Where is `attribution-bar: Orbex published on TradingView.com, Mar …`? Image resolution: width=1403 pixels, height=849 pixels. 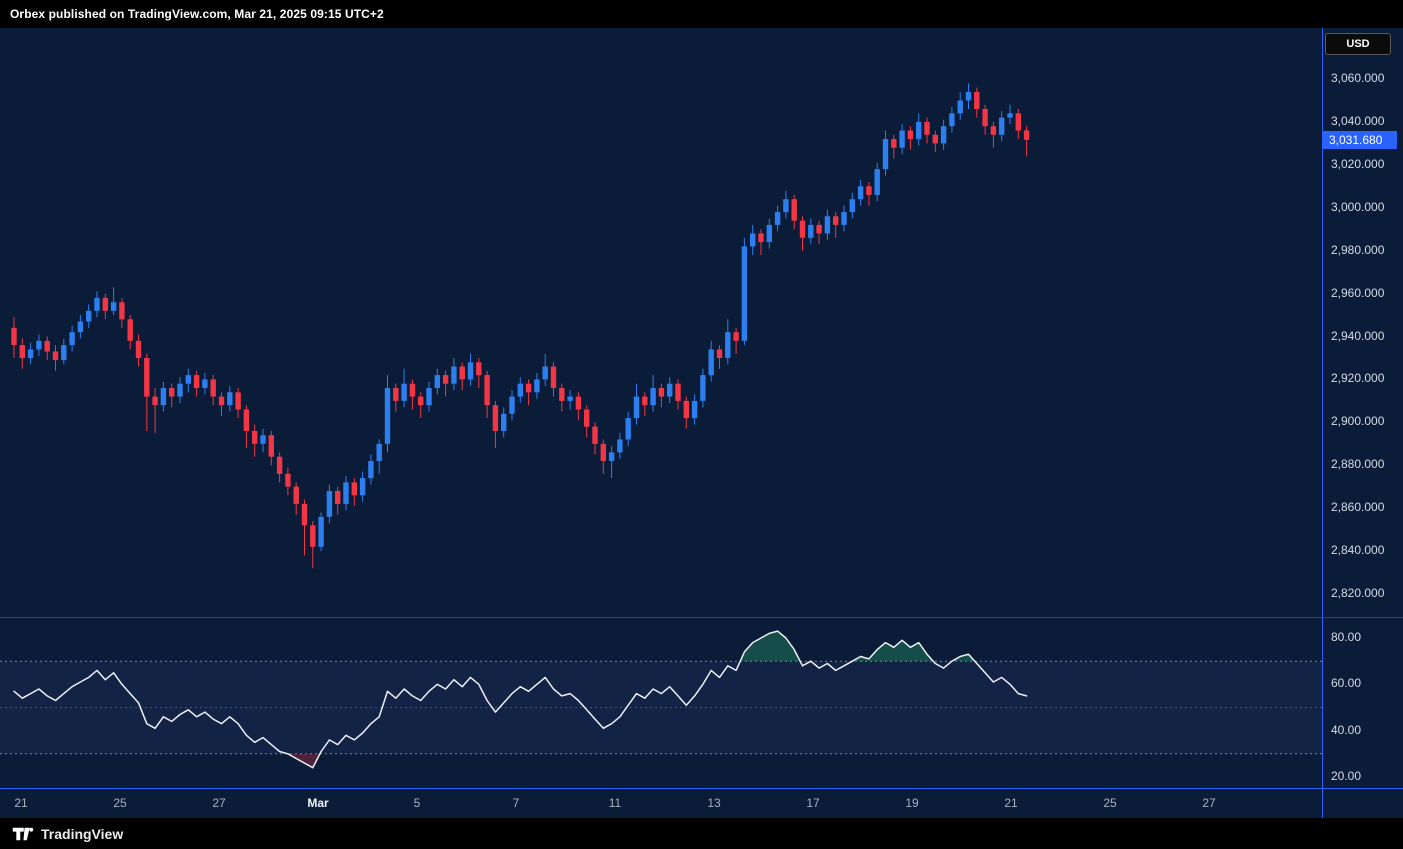 attribution-bar: Orbex published on TradingView.com, Mar … is located at coordinates (701, 14).